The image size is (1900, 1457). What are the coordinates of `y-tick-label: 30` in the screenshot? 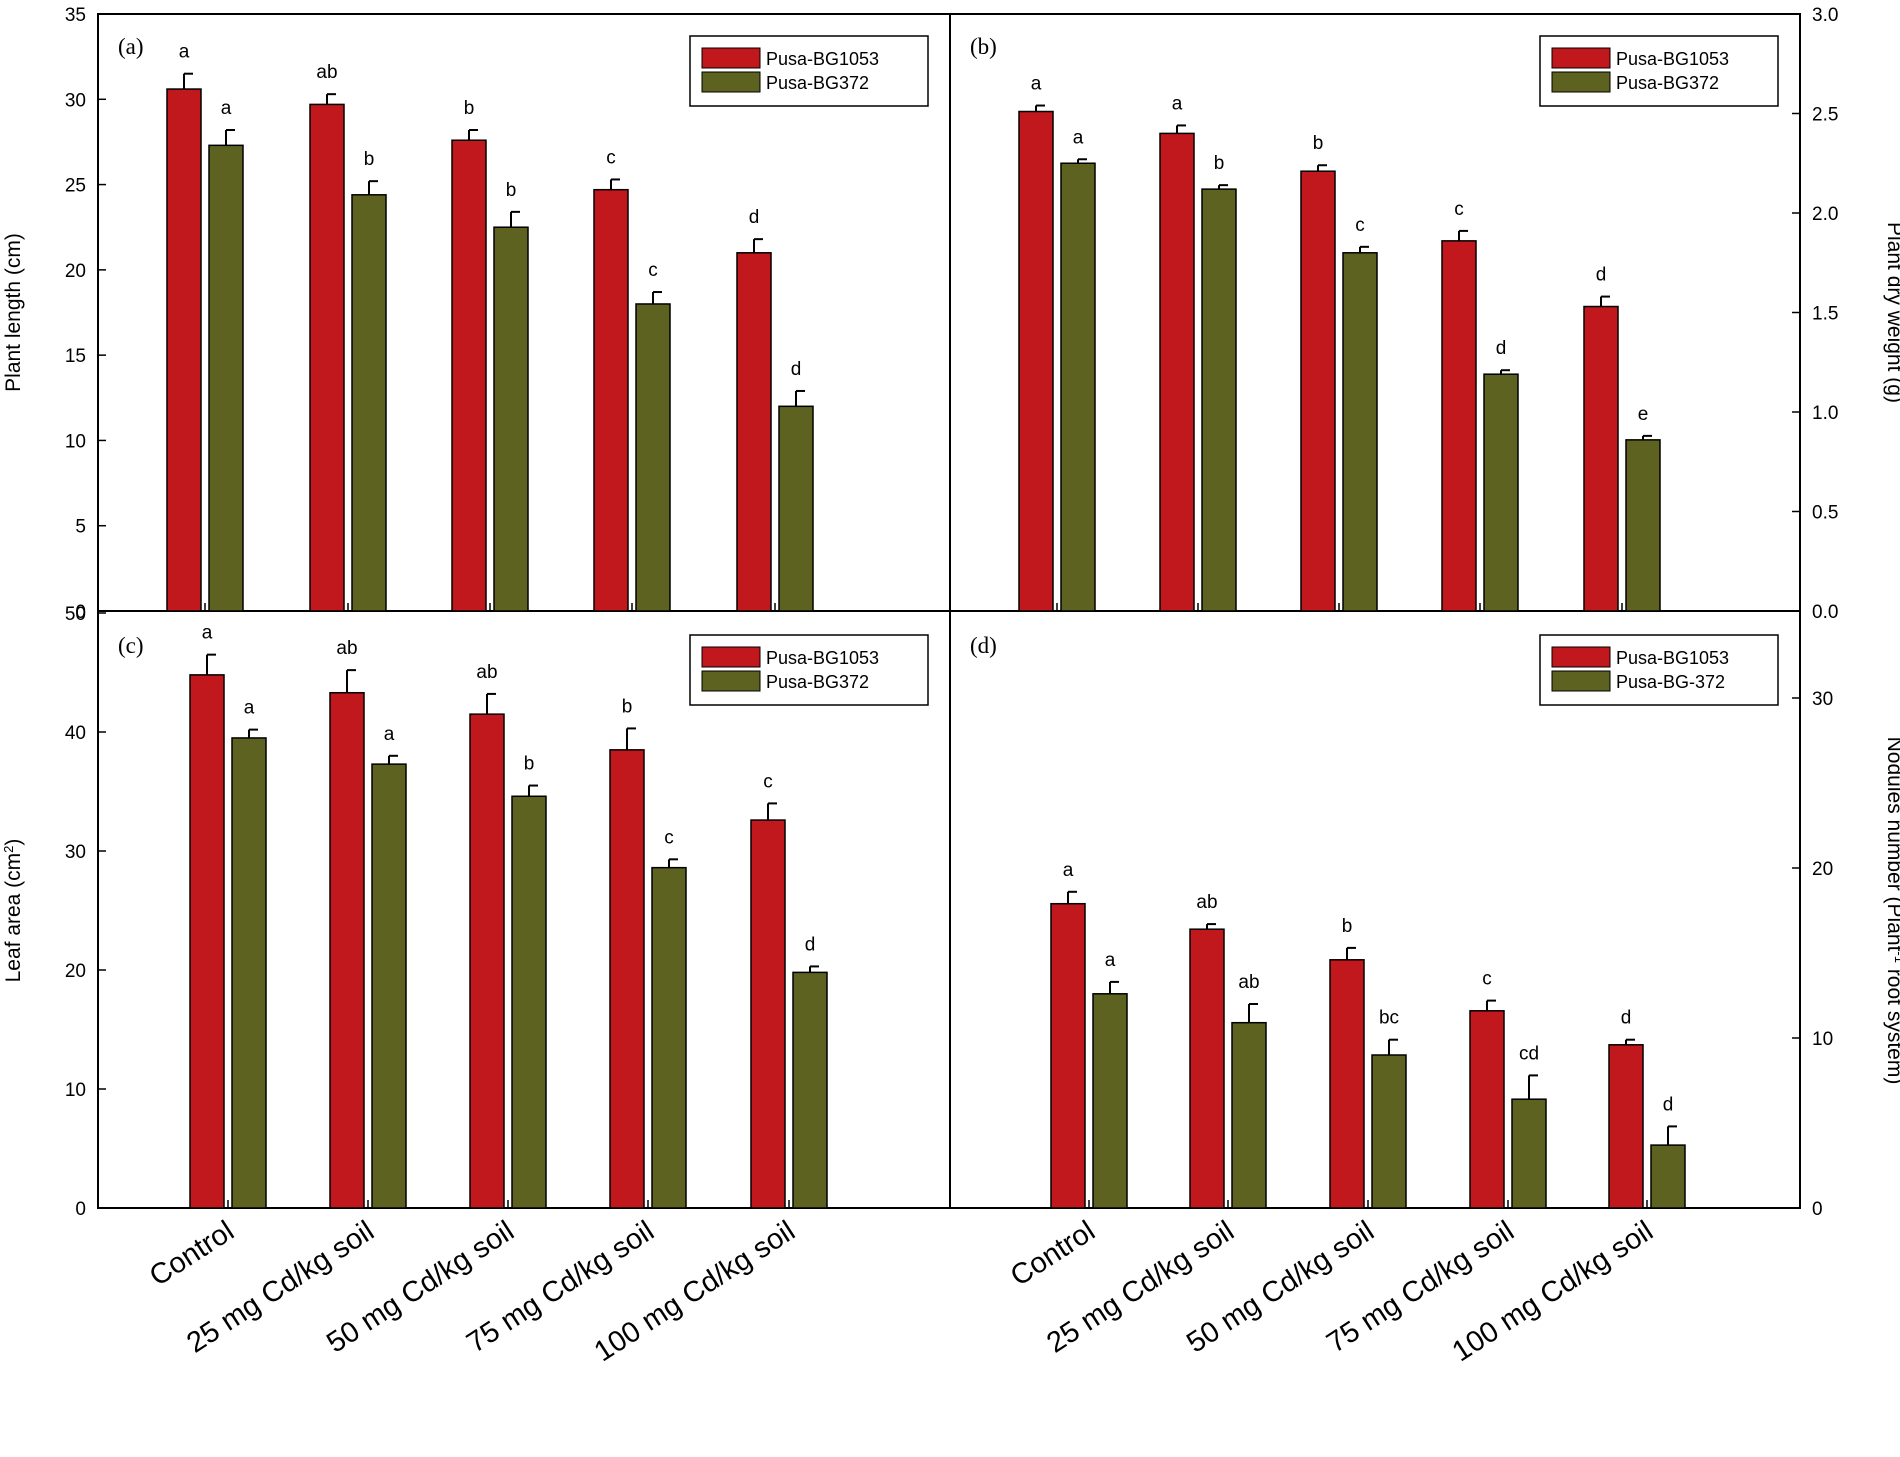 It's located at (75, 100).